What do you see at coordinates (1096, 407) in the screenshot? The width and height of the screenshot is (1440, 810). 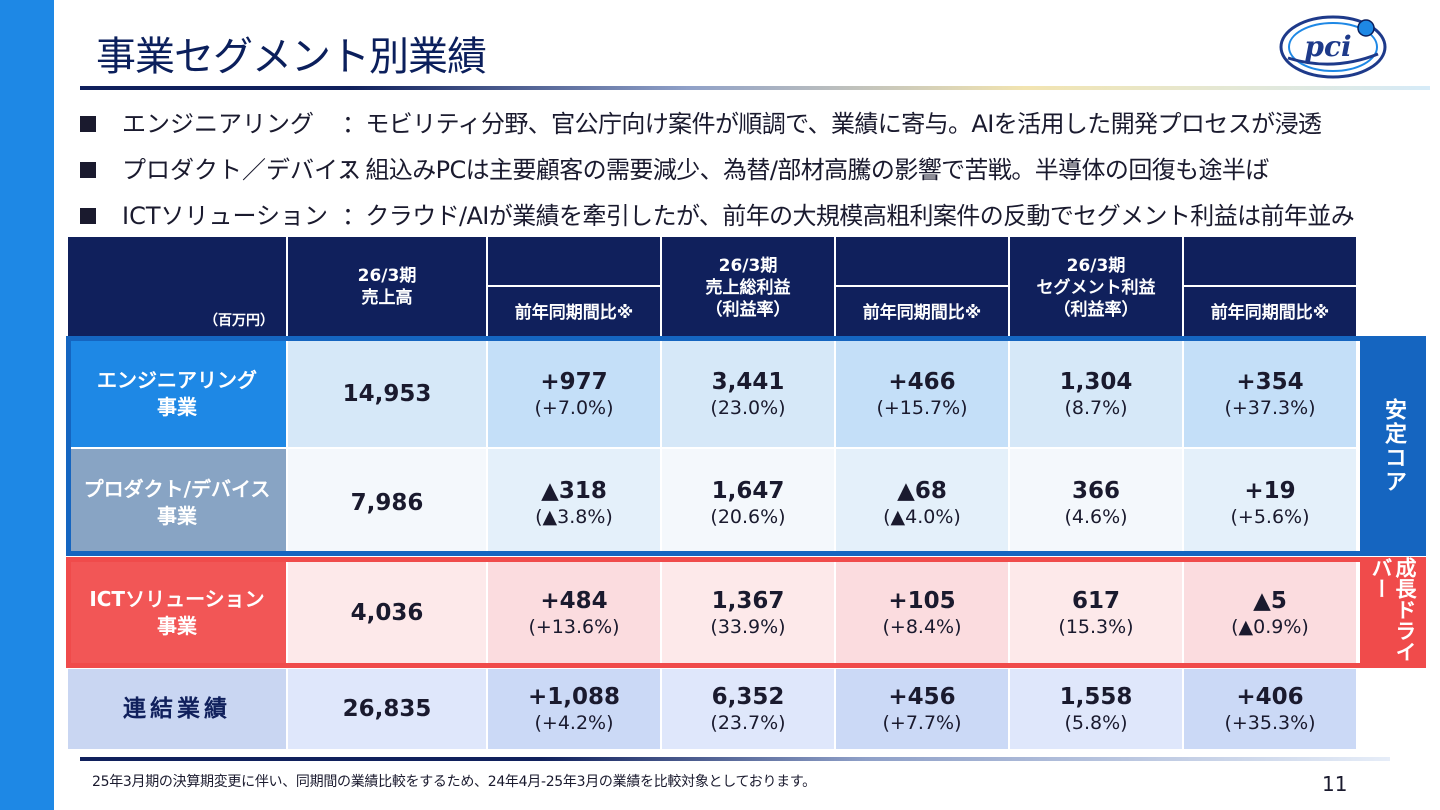 I see `sp-rate: (8.7%)` at bounding box center [1096, 407].